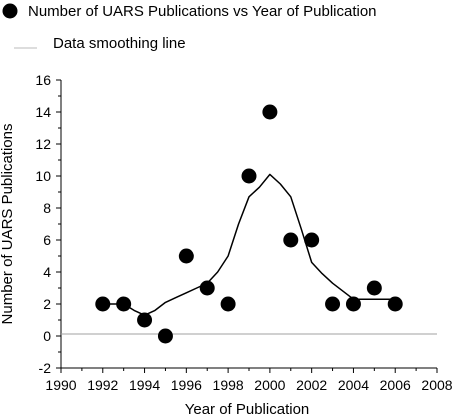  What do you see at coordinates (436, 385) in the screenshot?
I see `x-tick-label: 2008` at bounding box center [436, 385].